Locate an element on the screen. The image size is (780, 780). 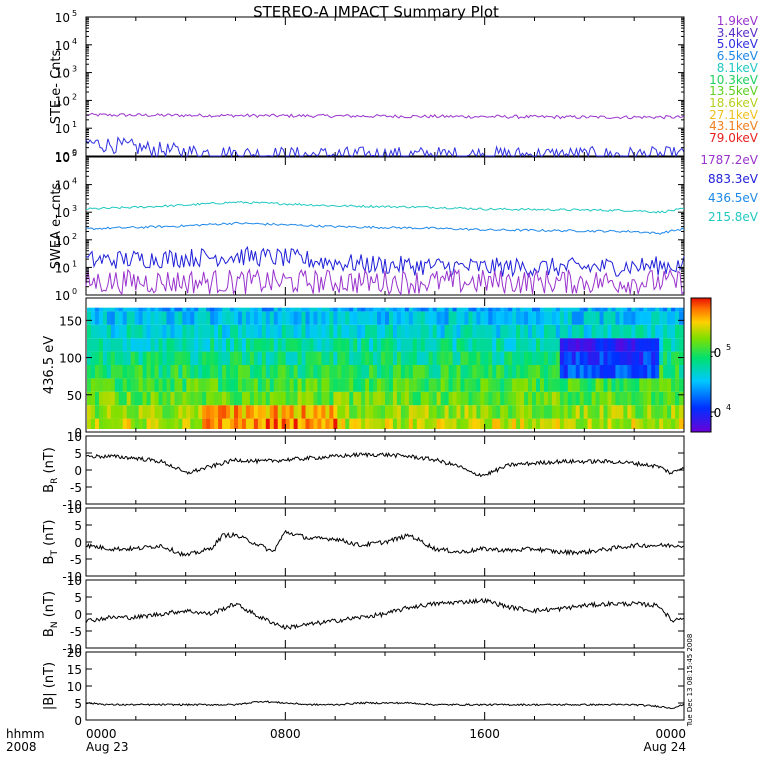
ste-tick-exp: 1 is located at coordinates (74, 124).